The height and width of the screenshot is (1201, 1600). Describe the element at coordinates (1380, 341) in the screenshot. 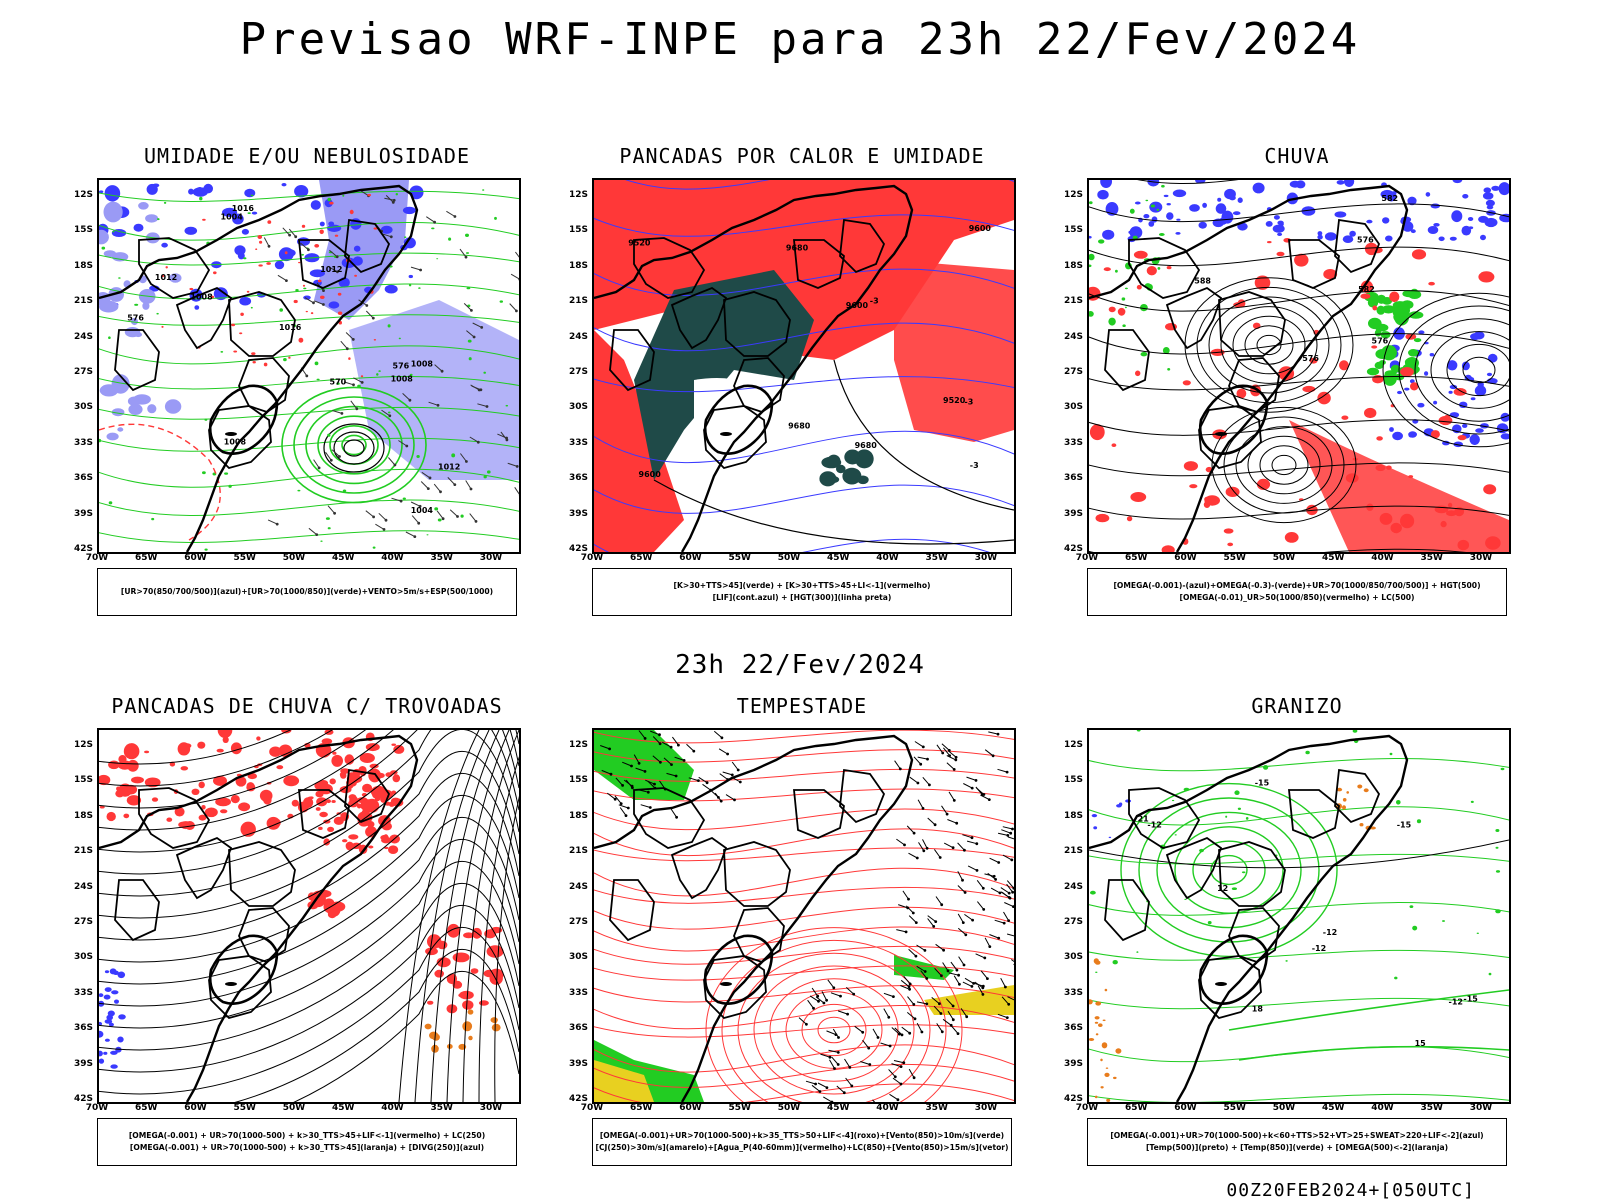

I see `contour-label: 576` at that location.